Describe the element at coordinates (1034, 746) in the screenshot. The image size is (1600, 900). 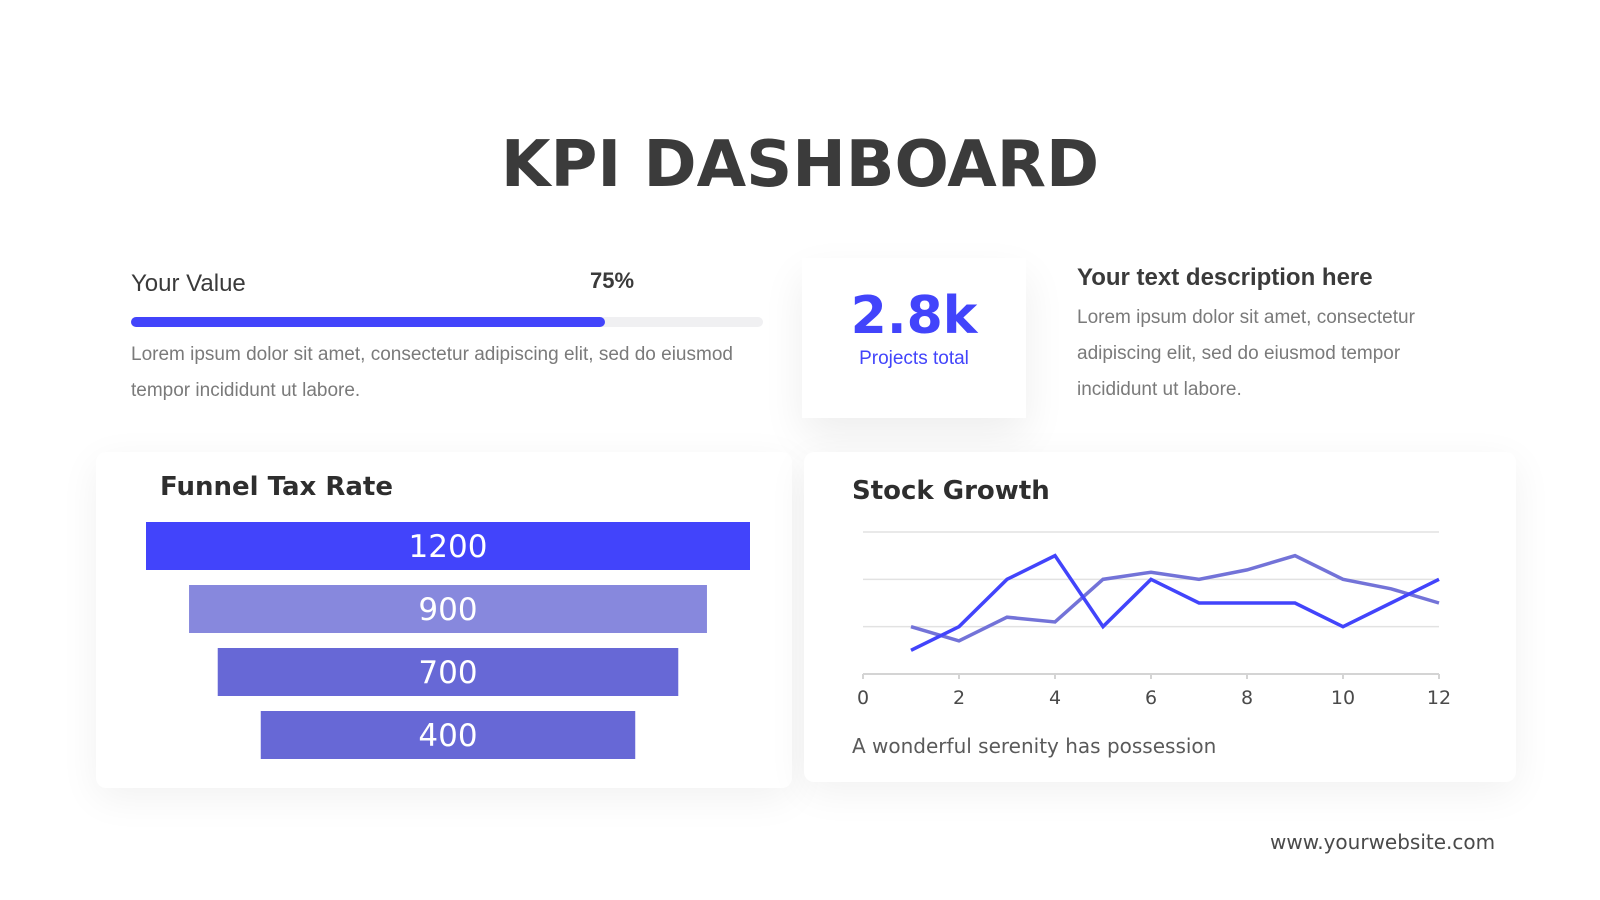
I see `stock-caption: A wonderful serenity has possession` at that location.